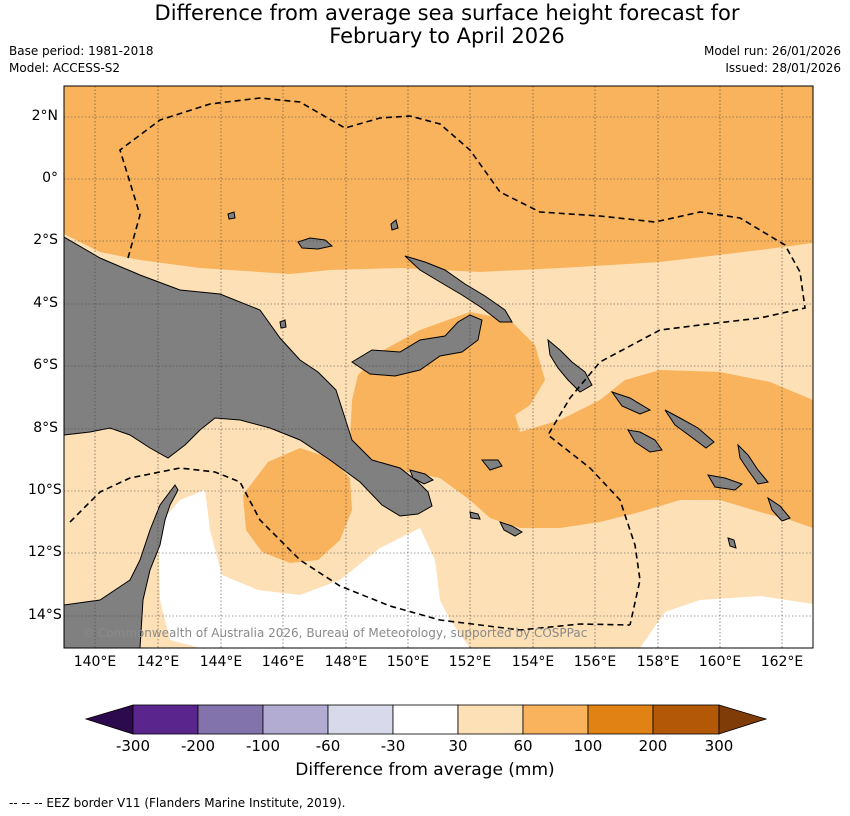  Describe the element at coordinates (297, 505) in the screenshot. I see `band-60-100-west` at that location.